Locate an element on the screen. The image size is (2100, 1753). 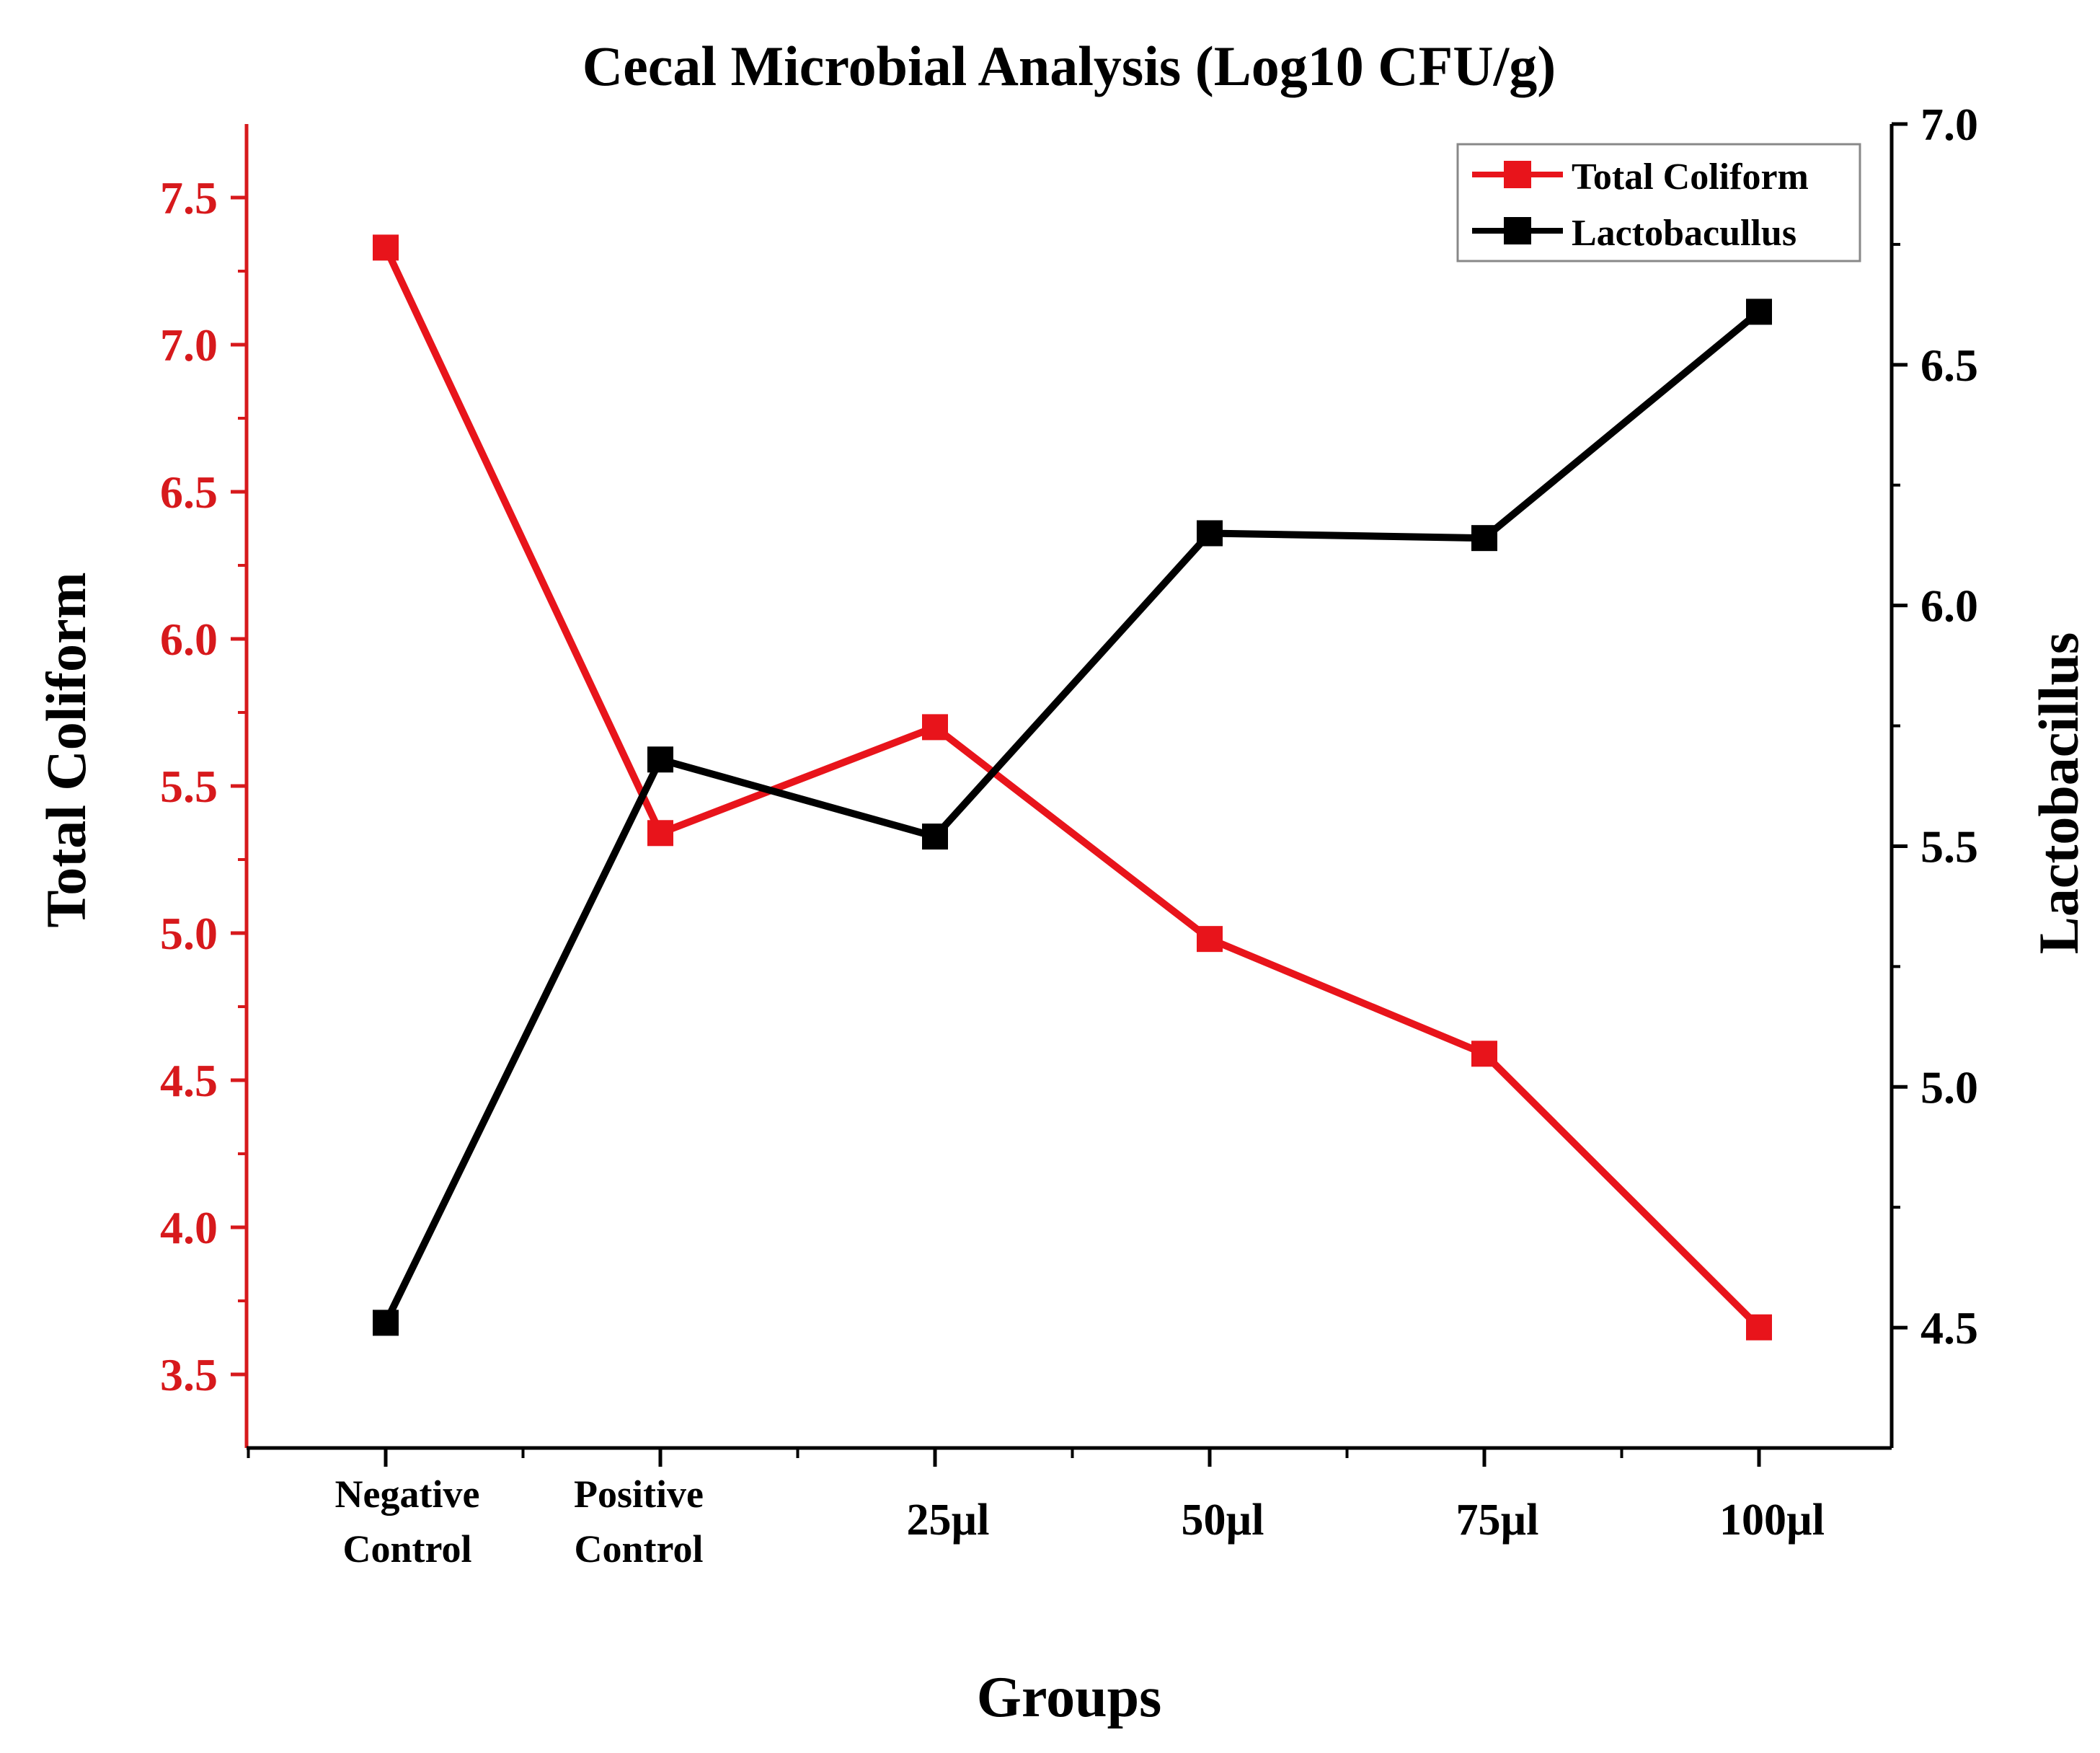
legend-marker-lactobacullus is located at coordinates (1518, 230).